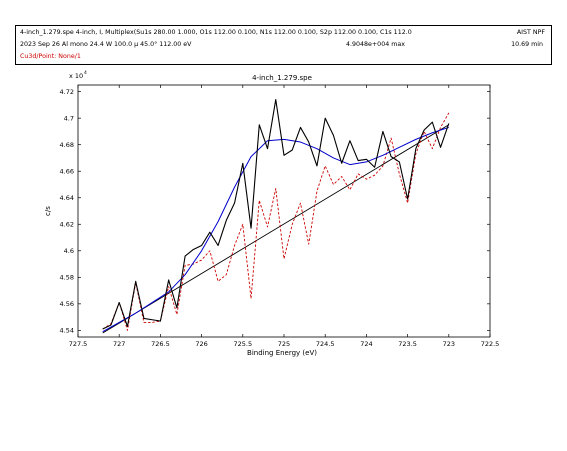 This screenshot has width=567, height=451. Describe the element at coordinates (201, 344) in the screenshot. I see `x-tick-label: 726` at that location.